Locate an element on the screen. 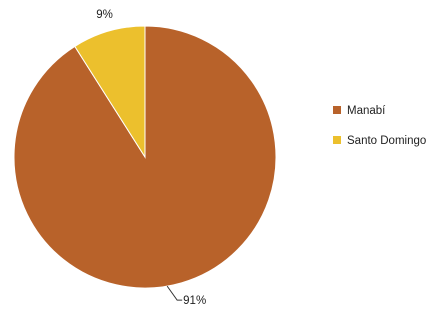 The width and height of the screenshot is (443, 320). data-label-santo-domingo: 9% is located at coordinates (104, 15).